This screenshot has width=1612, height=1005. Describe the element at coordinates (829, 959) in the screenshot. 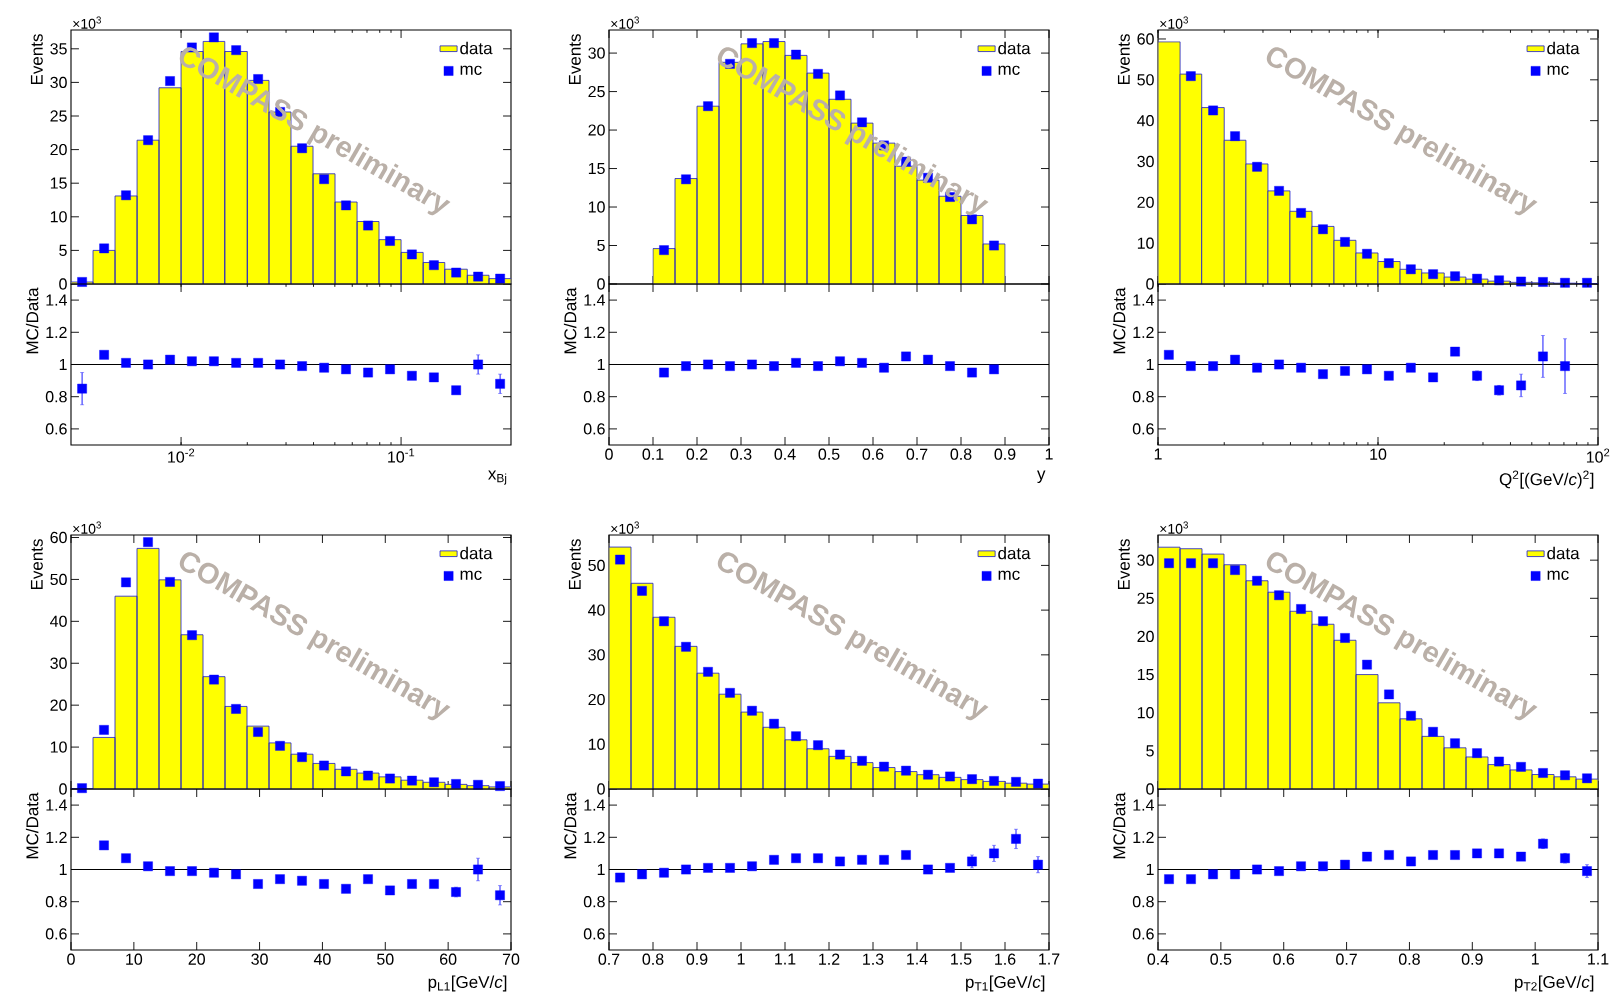

I see `x-tick-label: 1.2` at that location.